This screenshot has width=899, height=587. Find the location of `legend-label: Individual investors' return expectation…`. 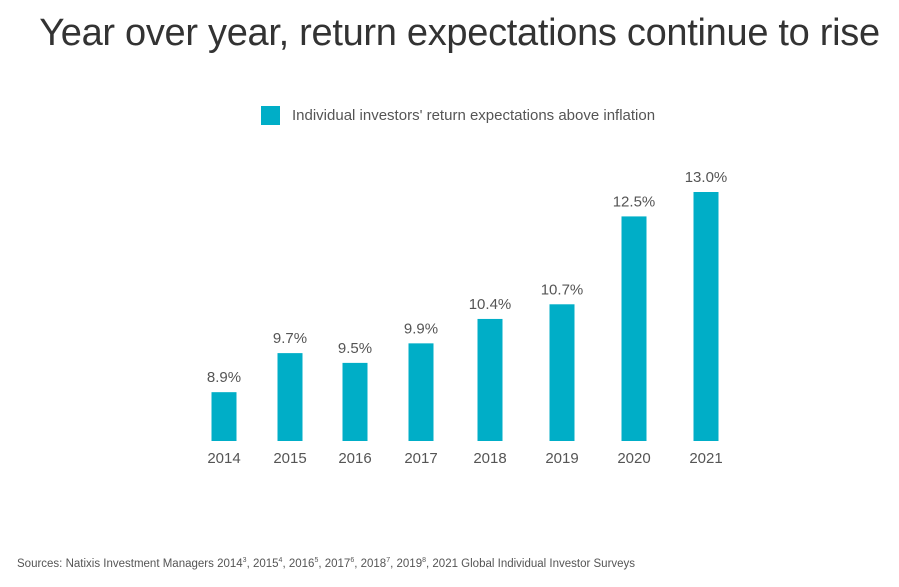

legend-label: Individual investors' return expectation… is located at coordinates (474, 115).